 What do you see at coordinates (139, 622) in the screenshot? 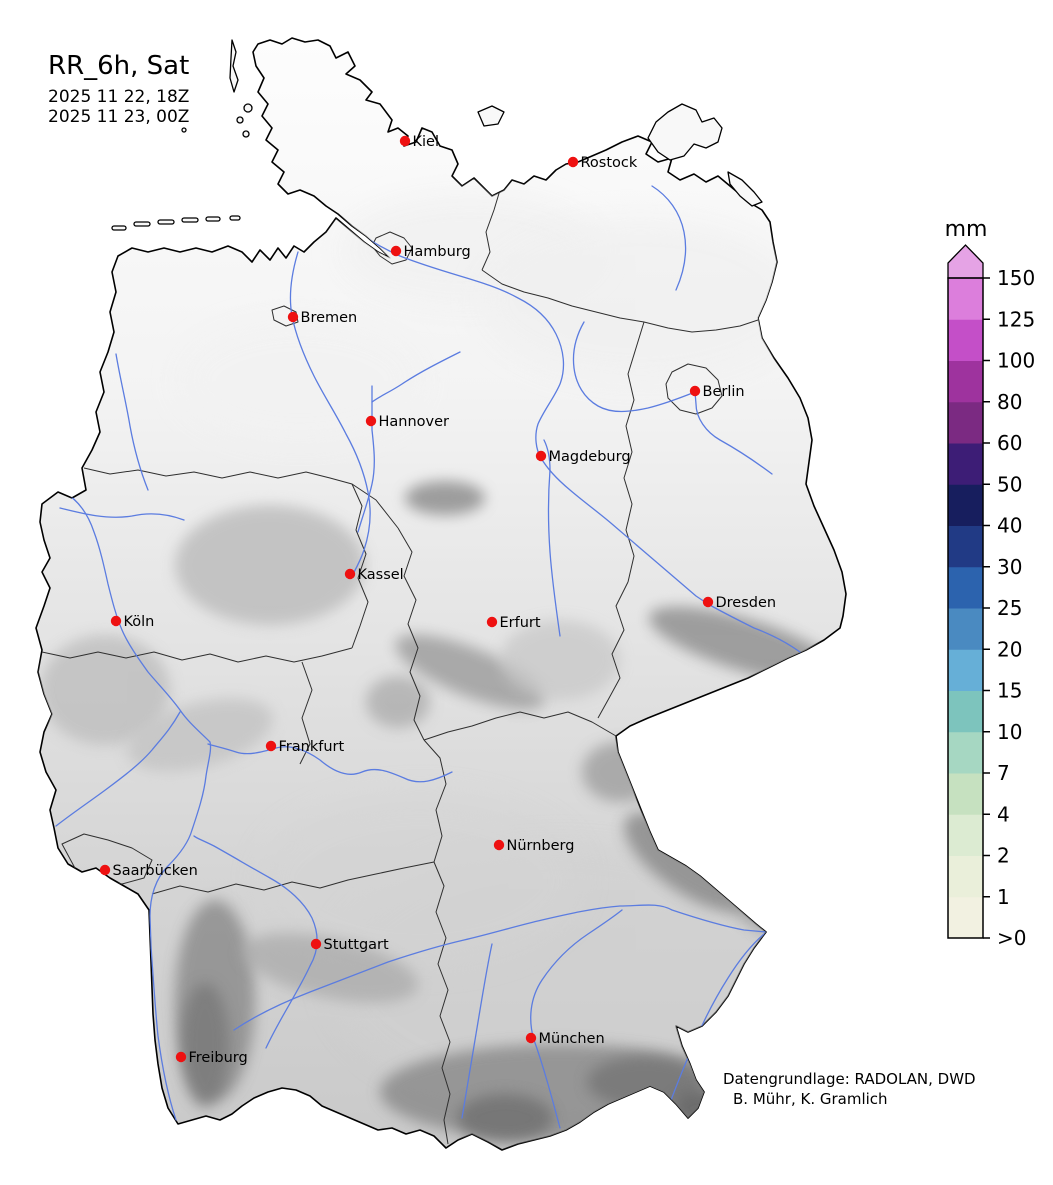
I see `city-label: Köln` at bounding box center [139, 622].